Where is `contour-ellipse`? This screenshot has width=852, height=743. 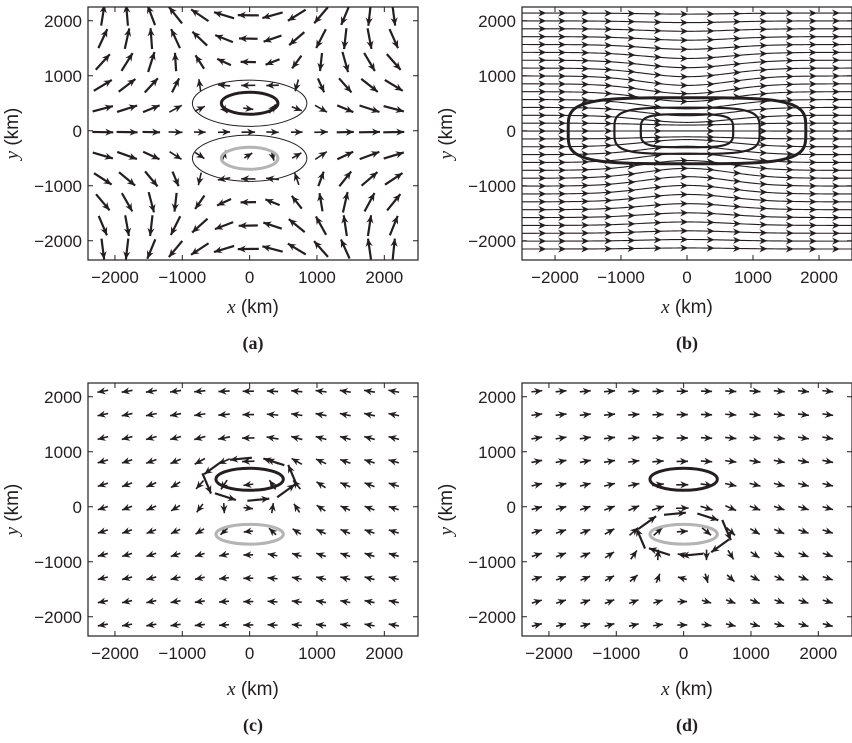
contour-ellipse is located at coordinates (687, 131).